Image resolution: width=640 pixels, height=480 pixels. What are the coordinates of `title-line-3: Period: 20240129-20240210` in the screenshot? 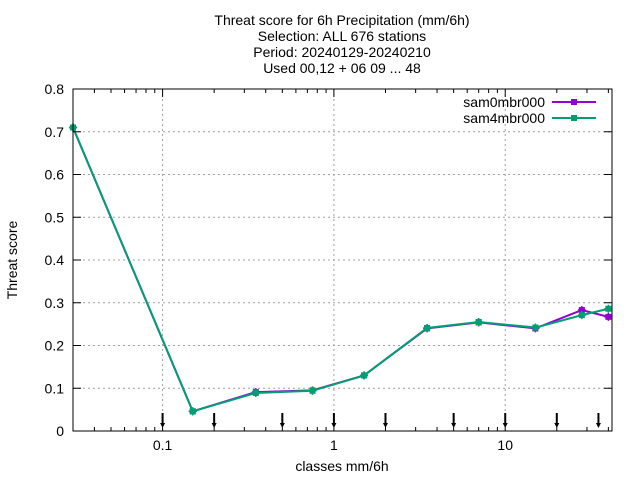 It's located at (342, 52).